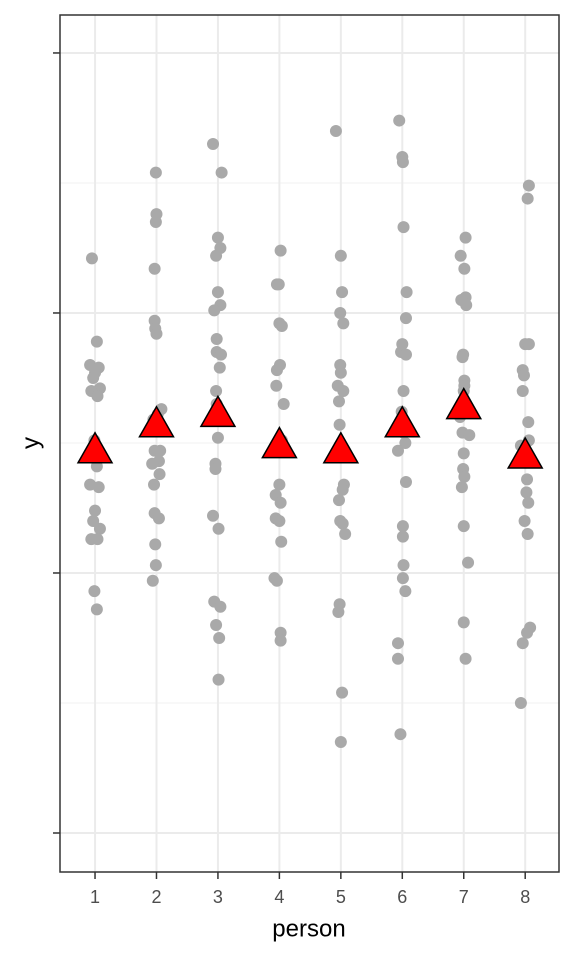 This screenshot has height=960, width=576. I want to click on x-axis-title: person, so click(308, 928).